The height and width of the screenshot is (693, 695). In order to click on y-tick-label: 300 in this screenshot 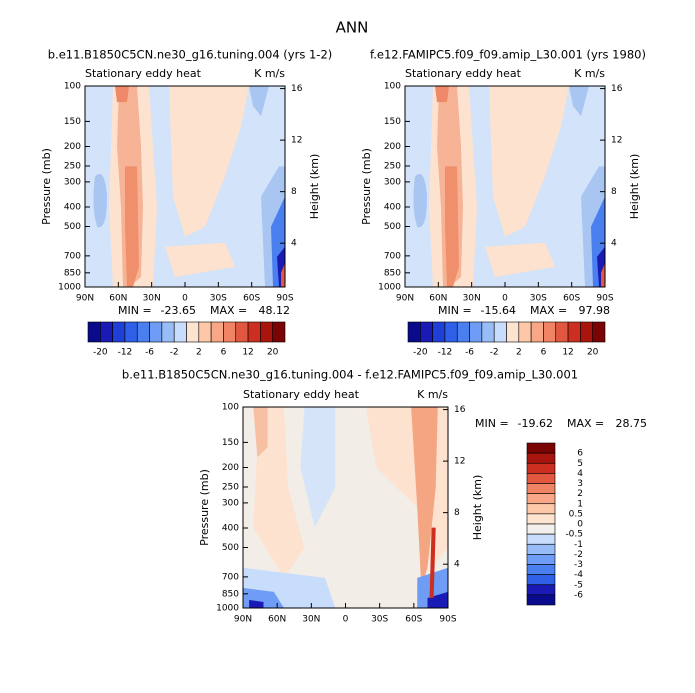, I will do `click(72, 182)`.